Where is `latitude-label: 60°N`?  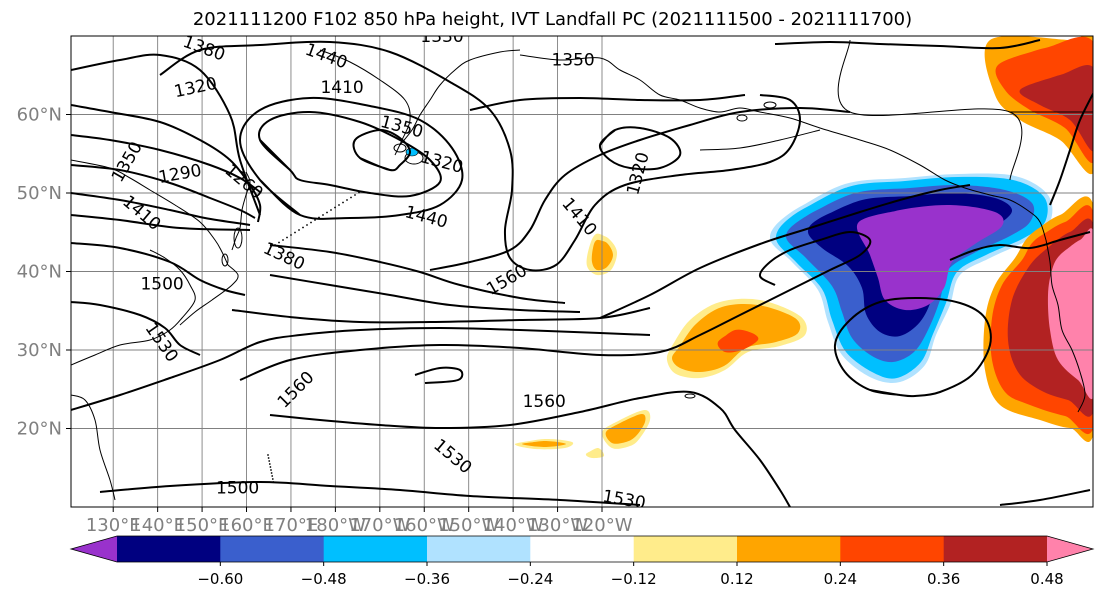 latitude-label: 60°N is located at coordinates (39, 115).